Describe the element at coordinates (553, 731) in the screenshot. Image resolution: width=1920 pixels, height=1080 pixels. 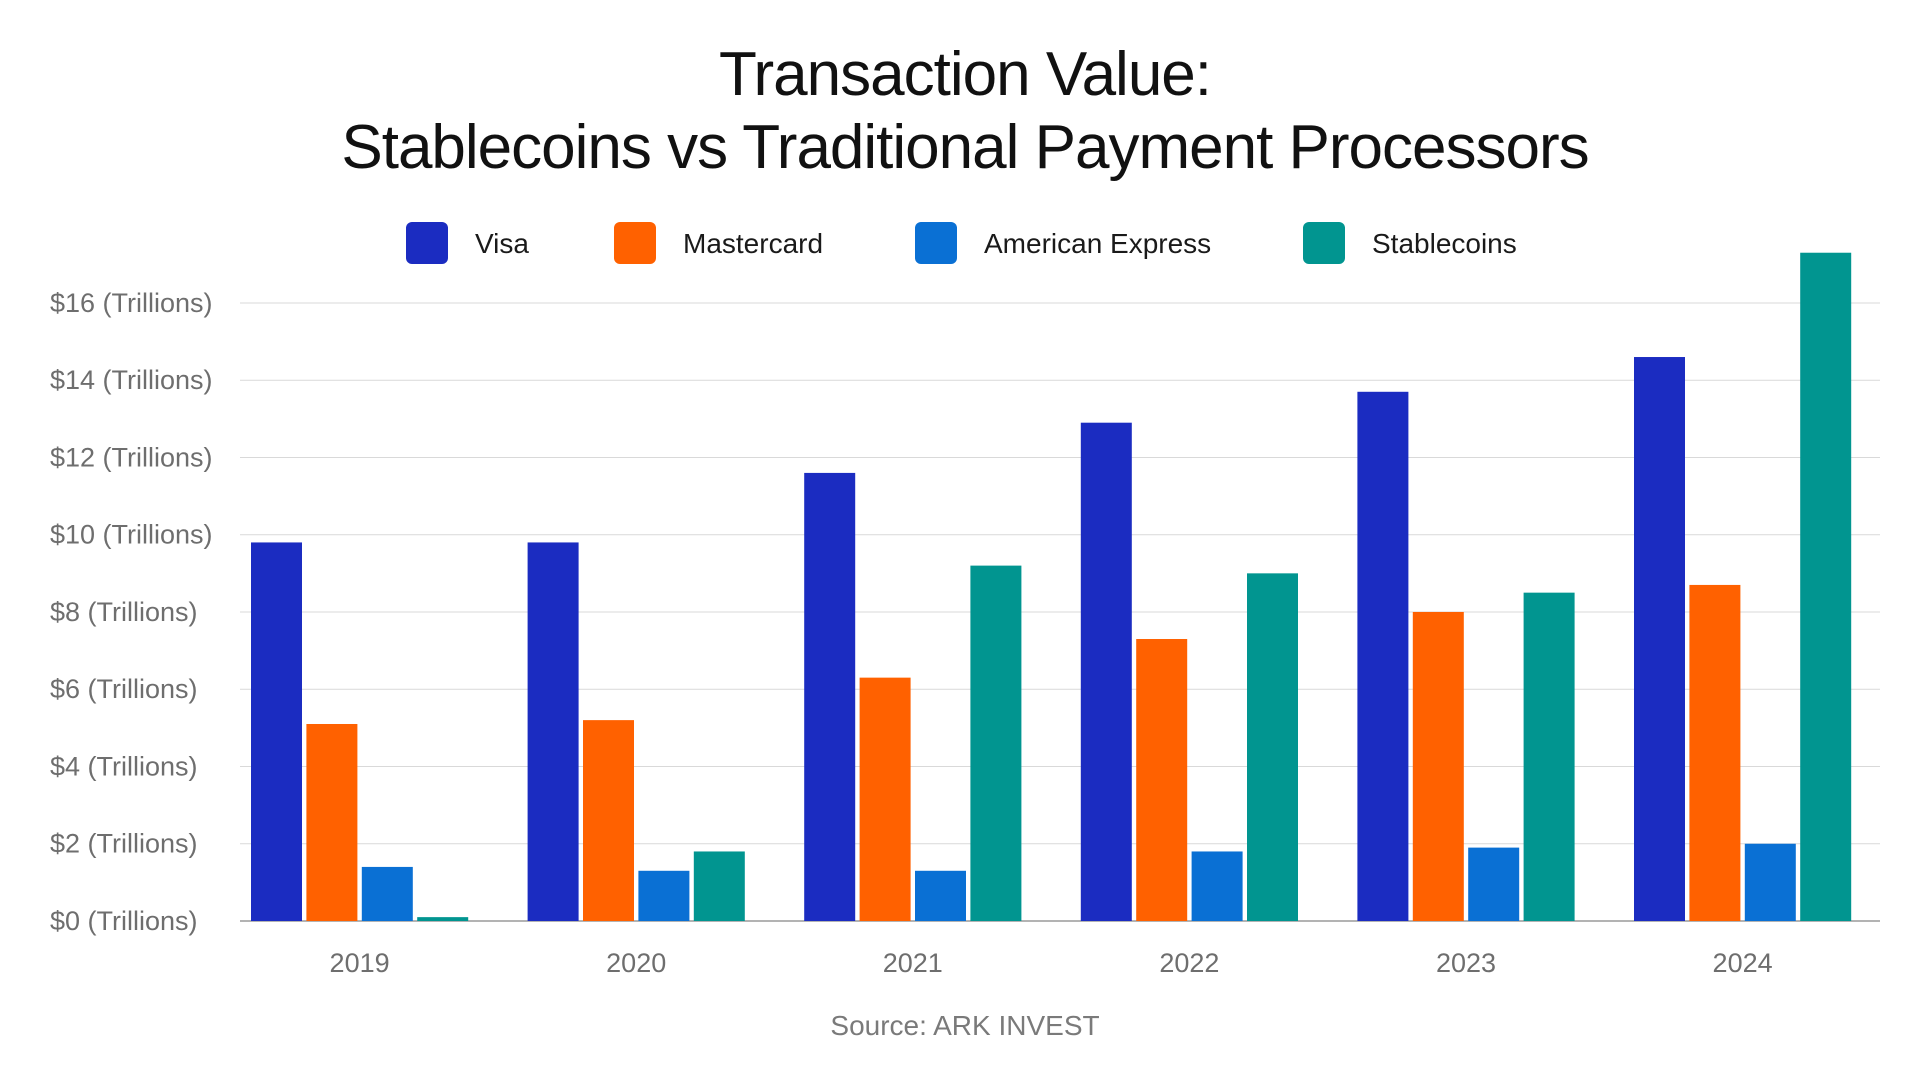
I see `bar-visa-2020` at that location.